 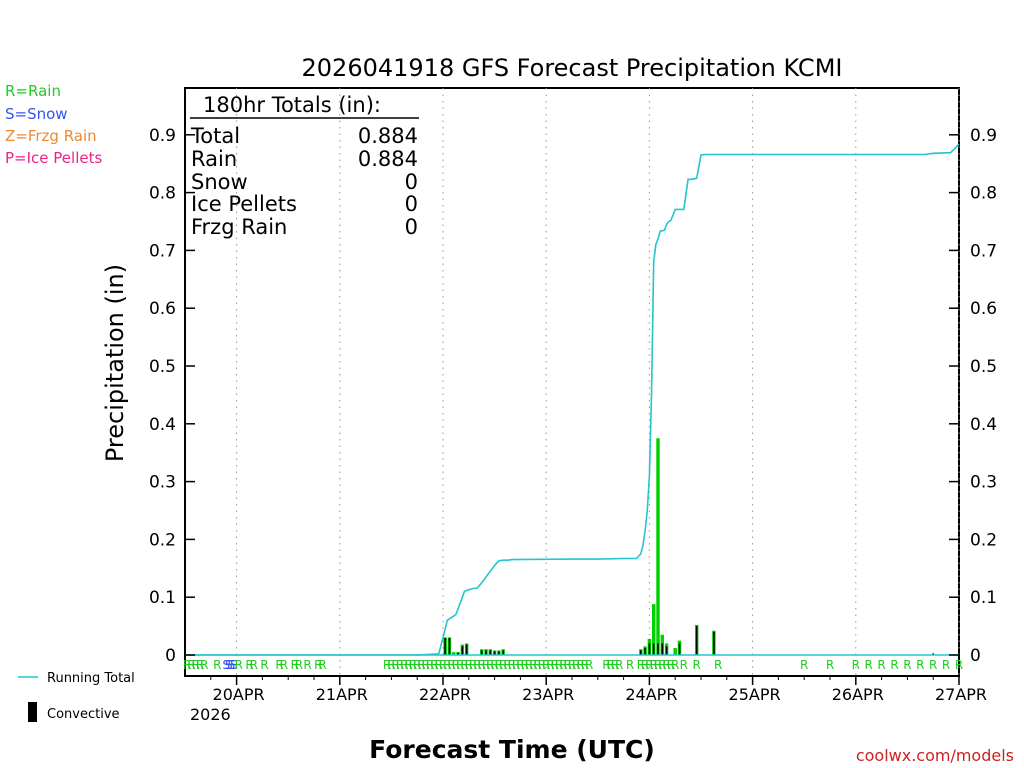 I want to click on precip-type-mark-74: R, so click(x=641, y=665).